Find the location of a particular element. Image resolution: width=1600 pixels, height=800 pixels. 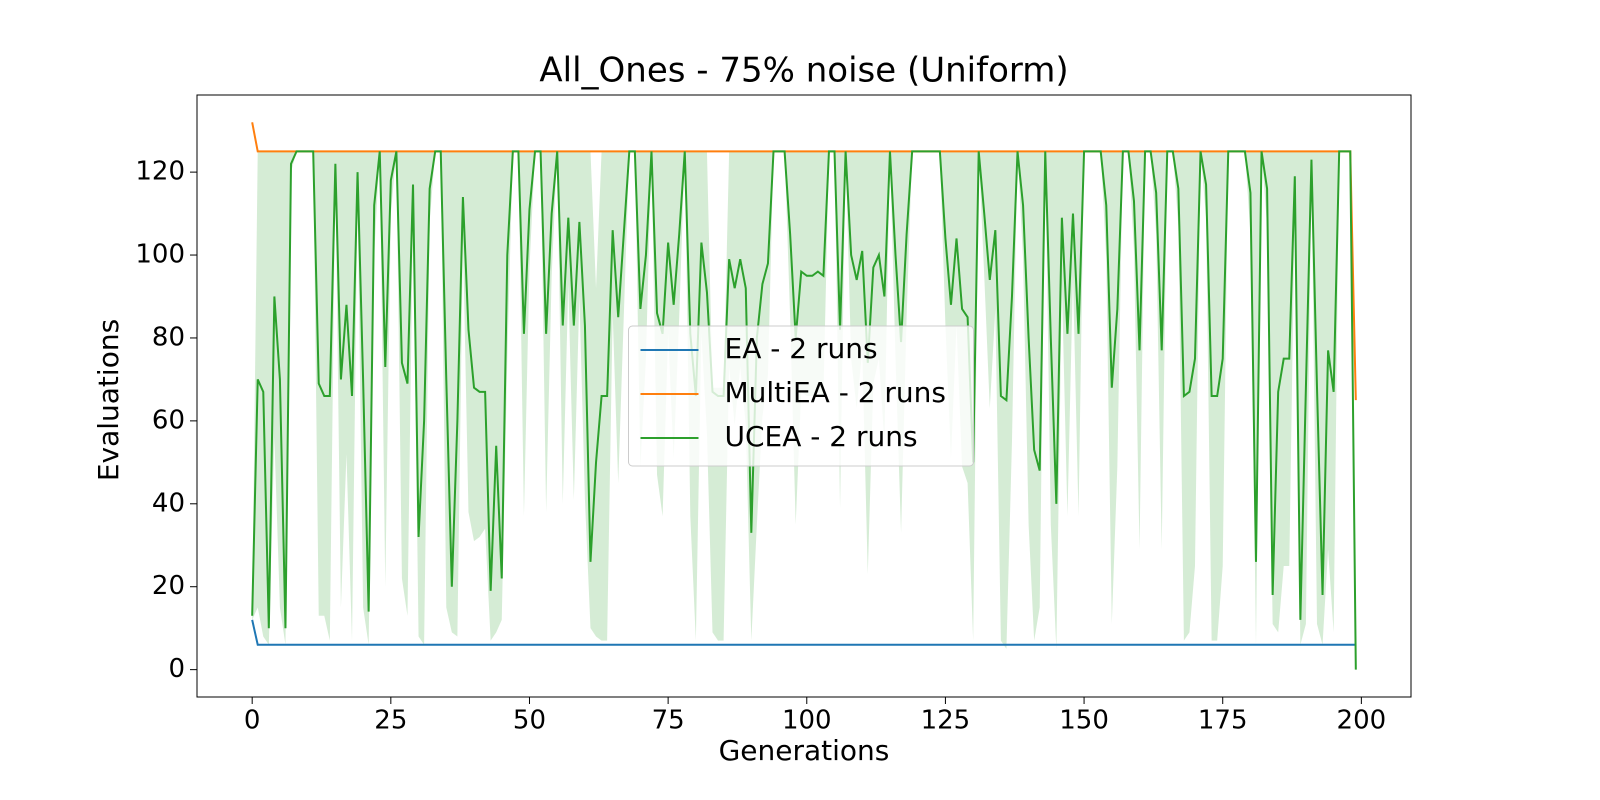

y-tick-label: 60 is located at coordinates (168, 420).